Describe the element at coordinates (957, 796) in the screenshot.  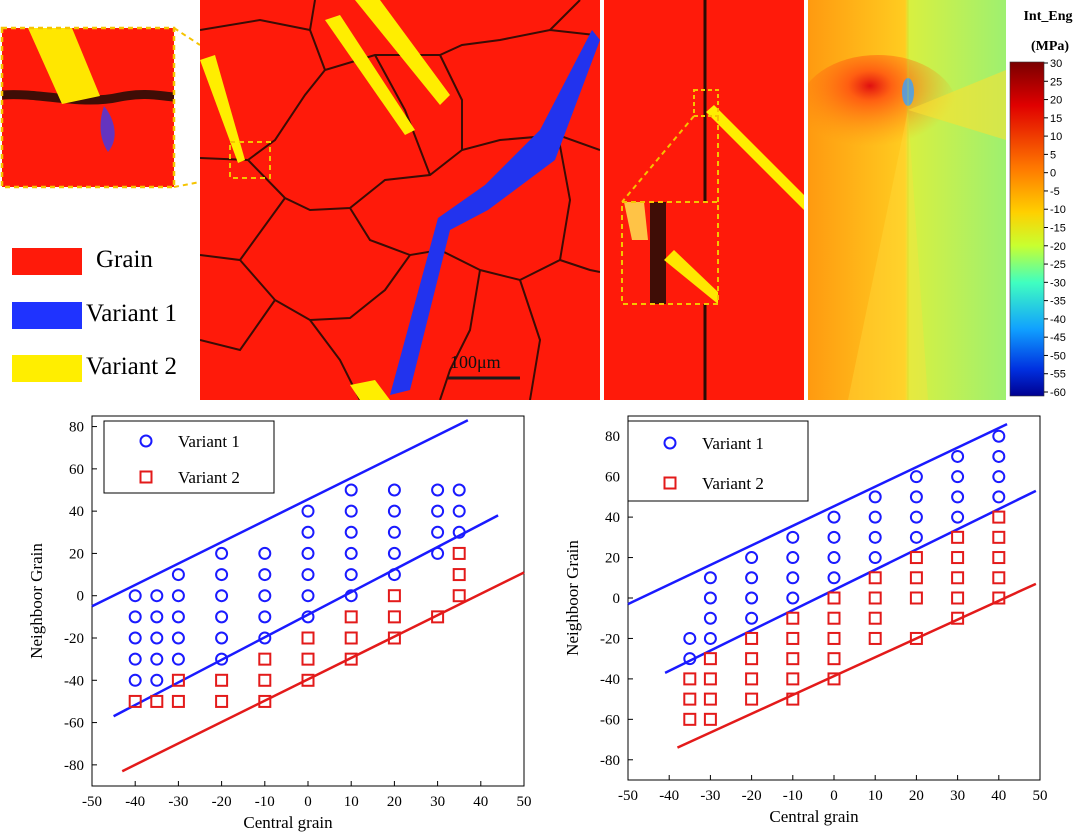
I see `x-tick-label: 30` at that location.